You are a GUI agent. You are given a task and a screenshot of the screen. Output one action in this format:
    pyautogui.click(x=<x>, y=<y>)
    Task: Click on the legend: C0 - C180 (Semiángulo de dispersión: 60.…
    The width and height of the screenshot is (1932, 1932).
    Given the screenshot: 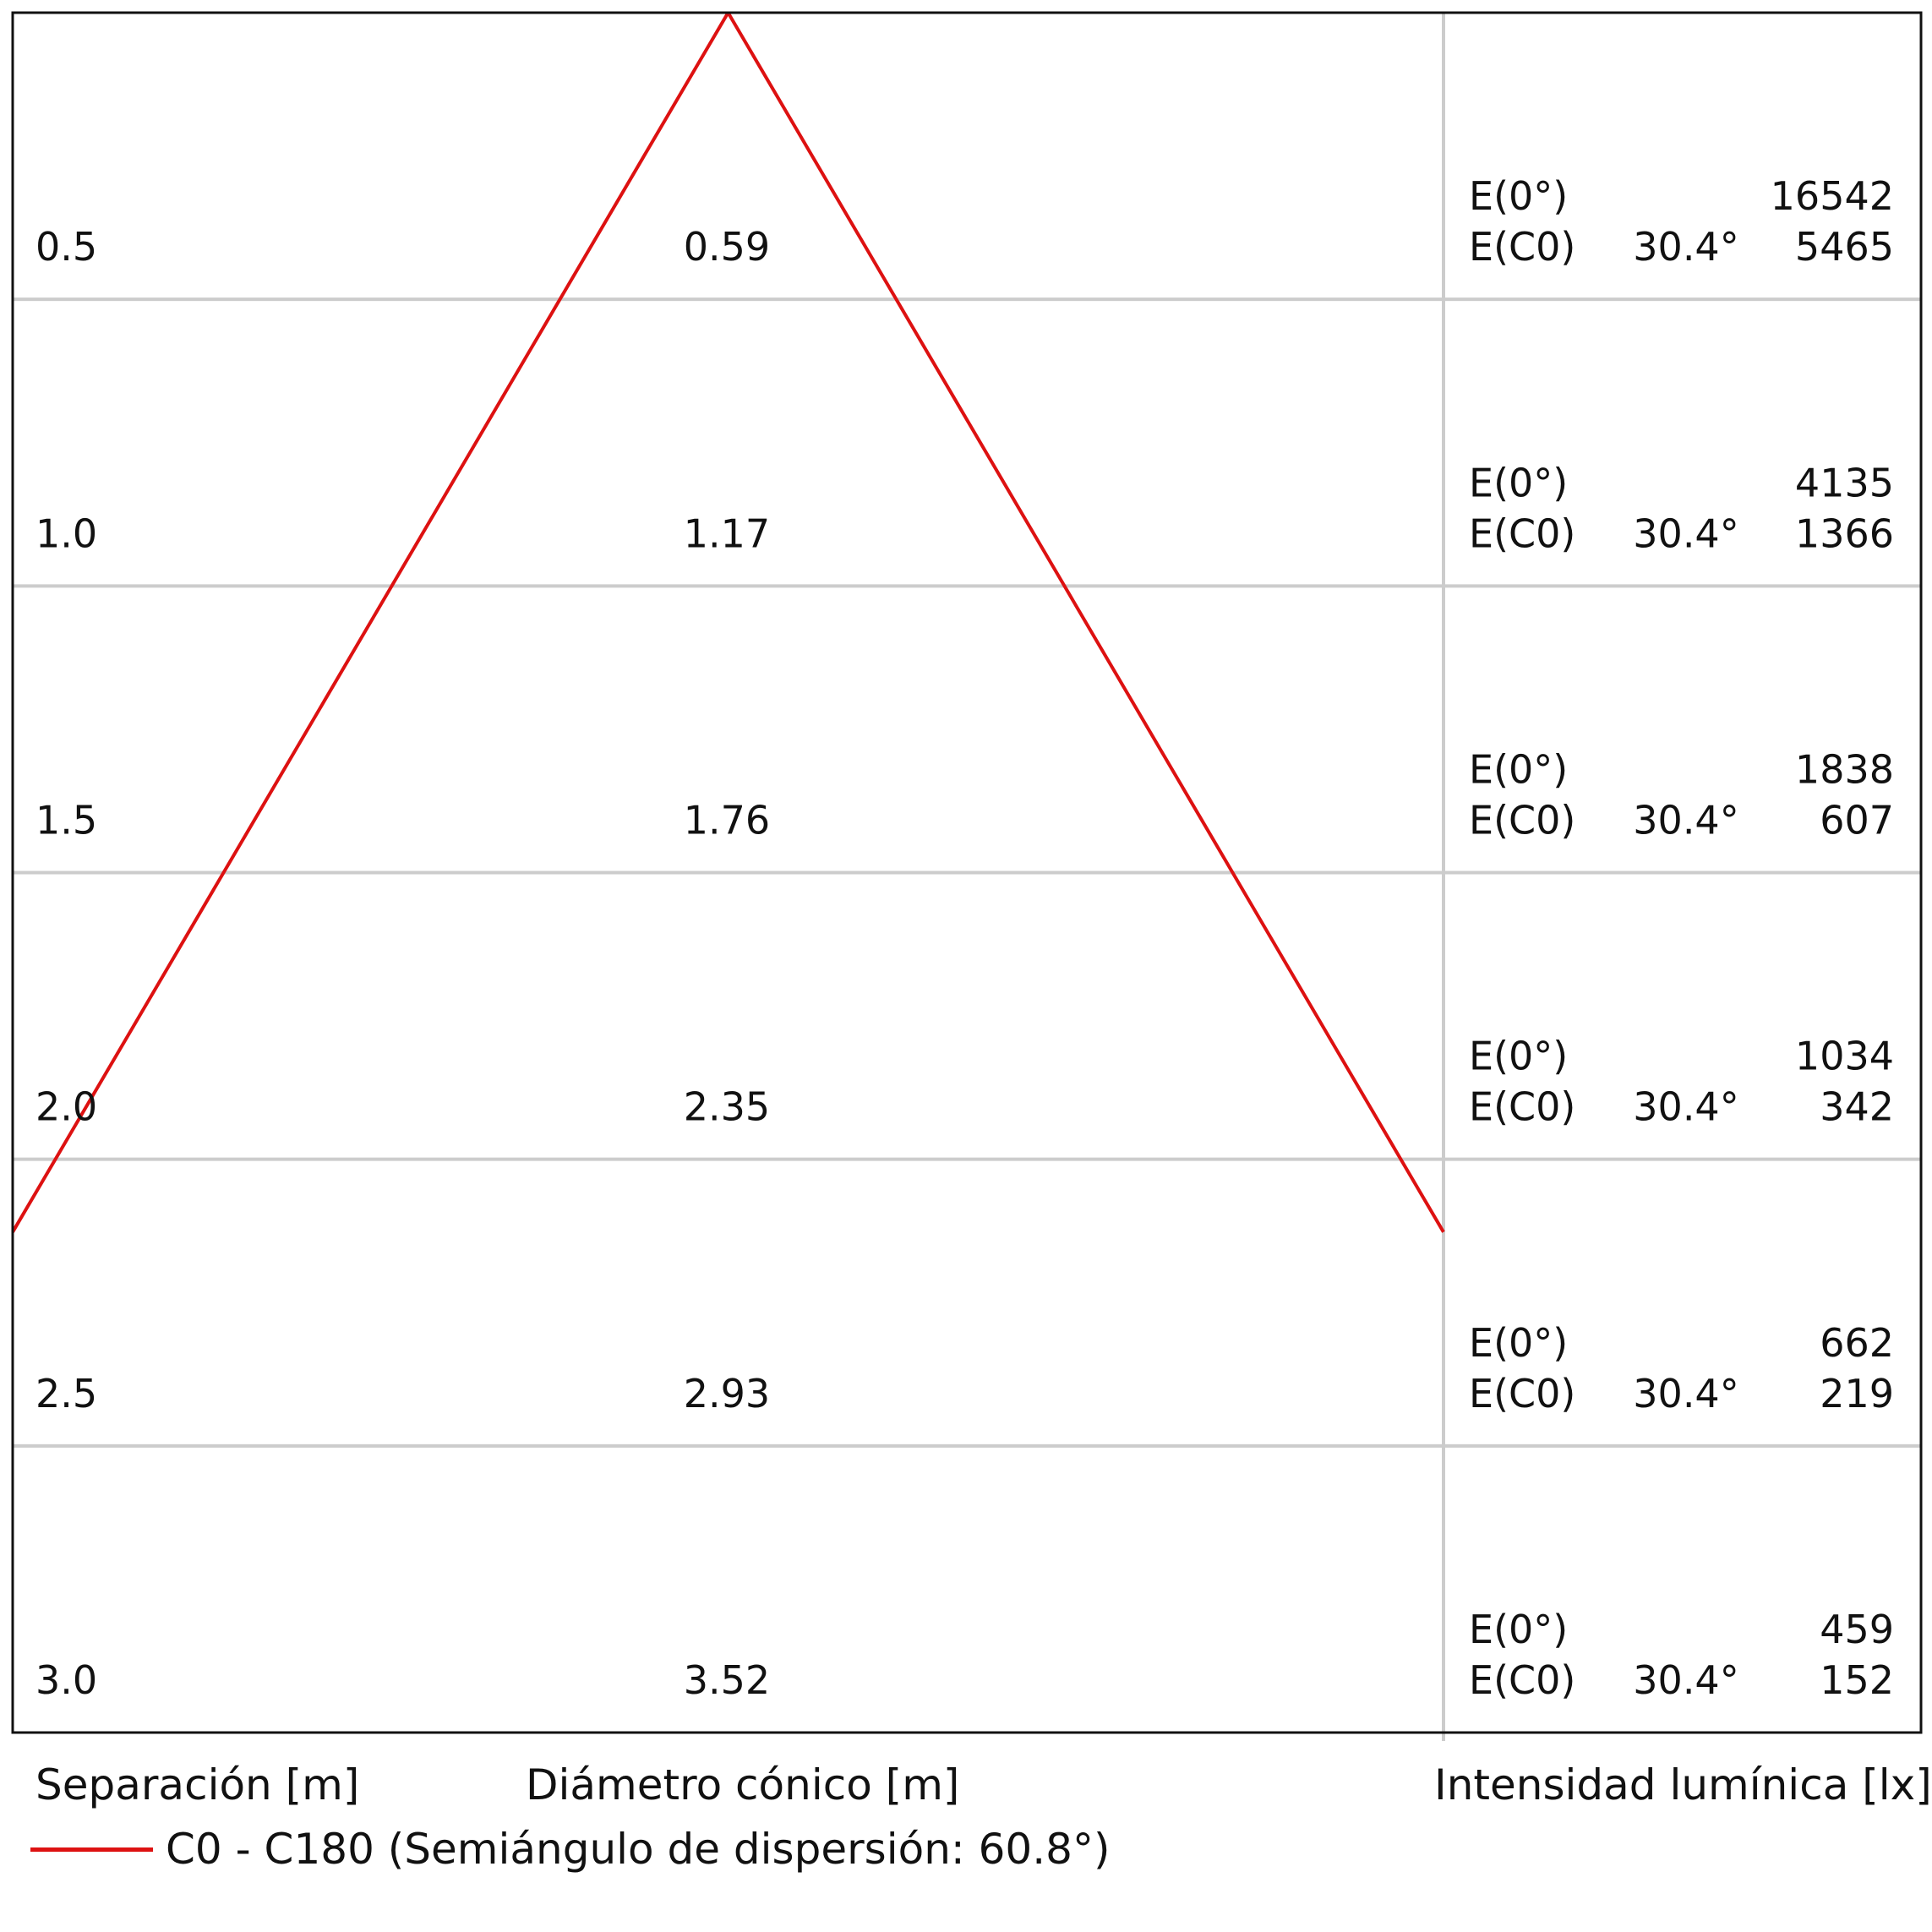 What is the action you would take?
    pyautogui.click(x=570, y=1849)
    